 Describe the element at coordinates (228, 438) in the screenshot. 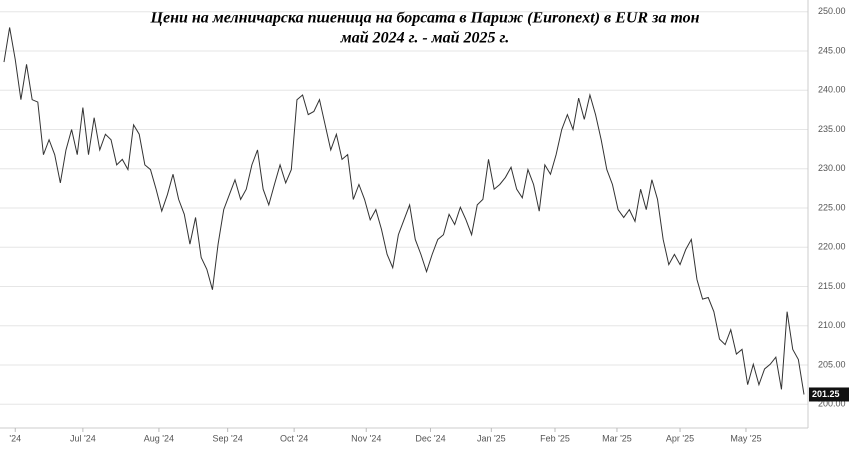

I see `x-tick-label: Sep '24` at that location.